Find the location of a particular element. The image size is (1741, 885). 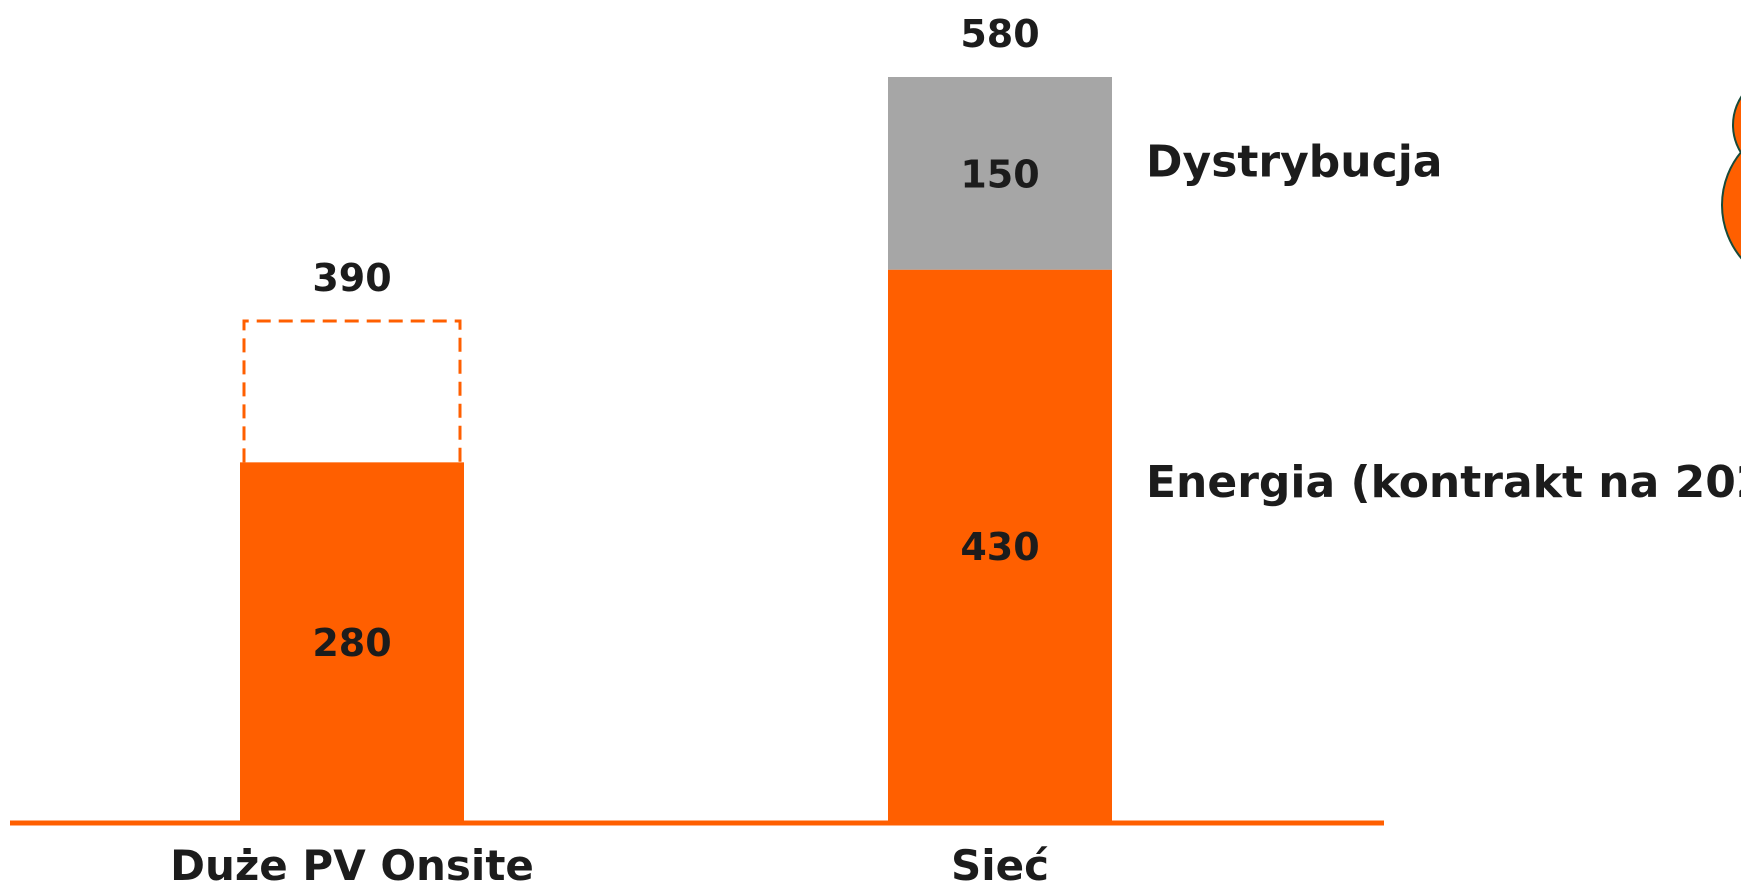

dashed-outline-duze-pv-onsite is located at coordinates (352, 391).